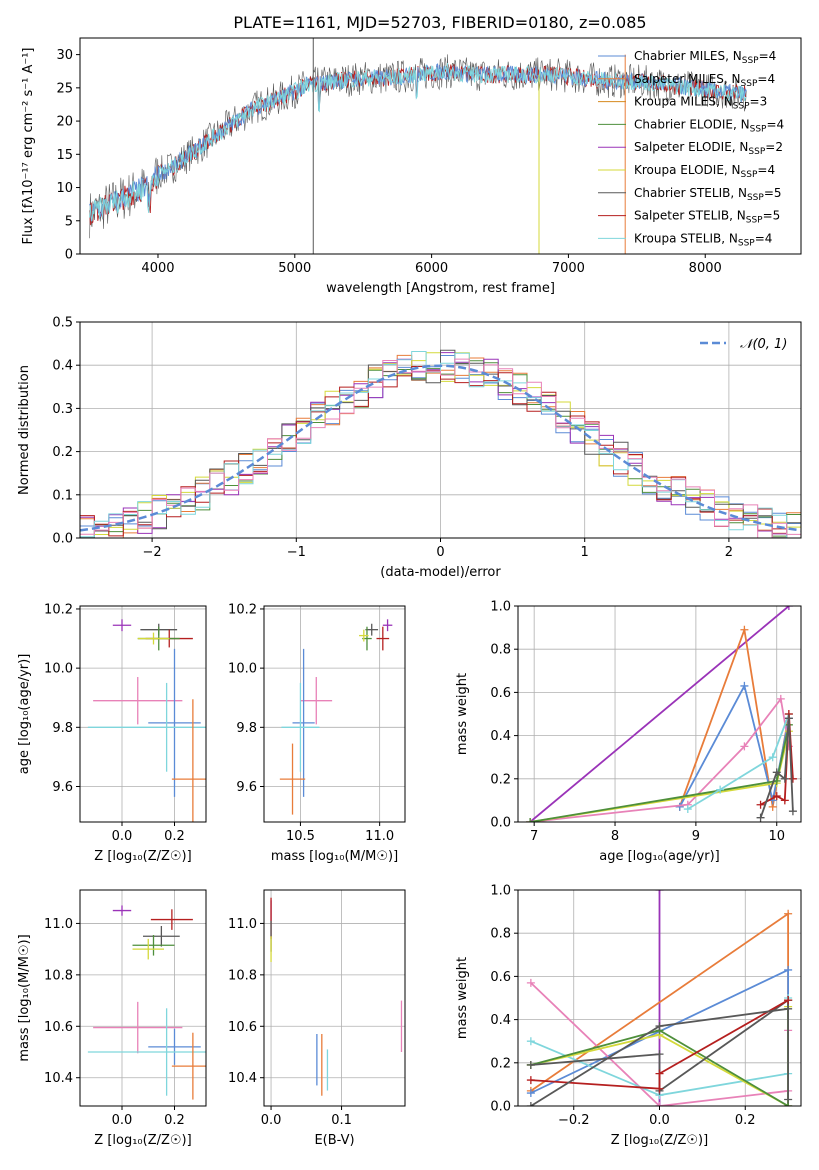 Image resolution: width=819 pixels, height=1170 pixels. What do you see at coordinates (334, 856) in the screenshot?
I see `x-axis-label: mass [log₁₀(M/M☉)]` at bounding box center [334, 856].